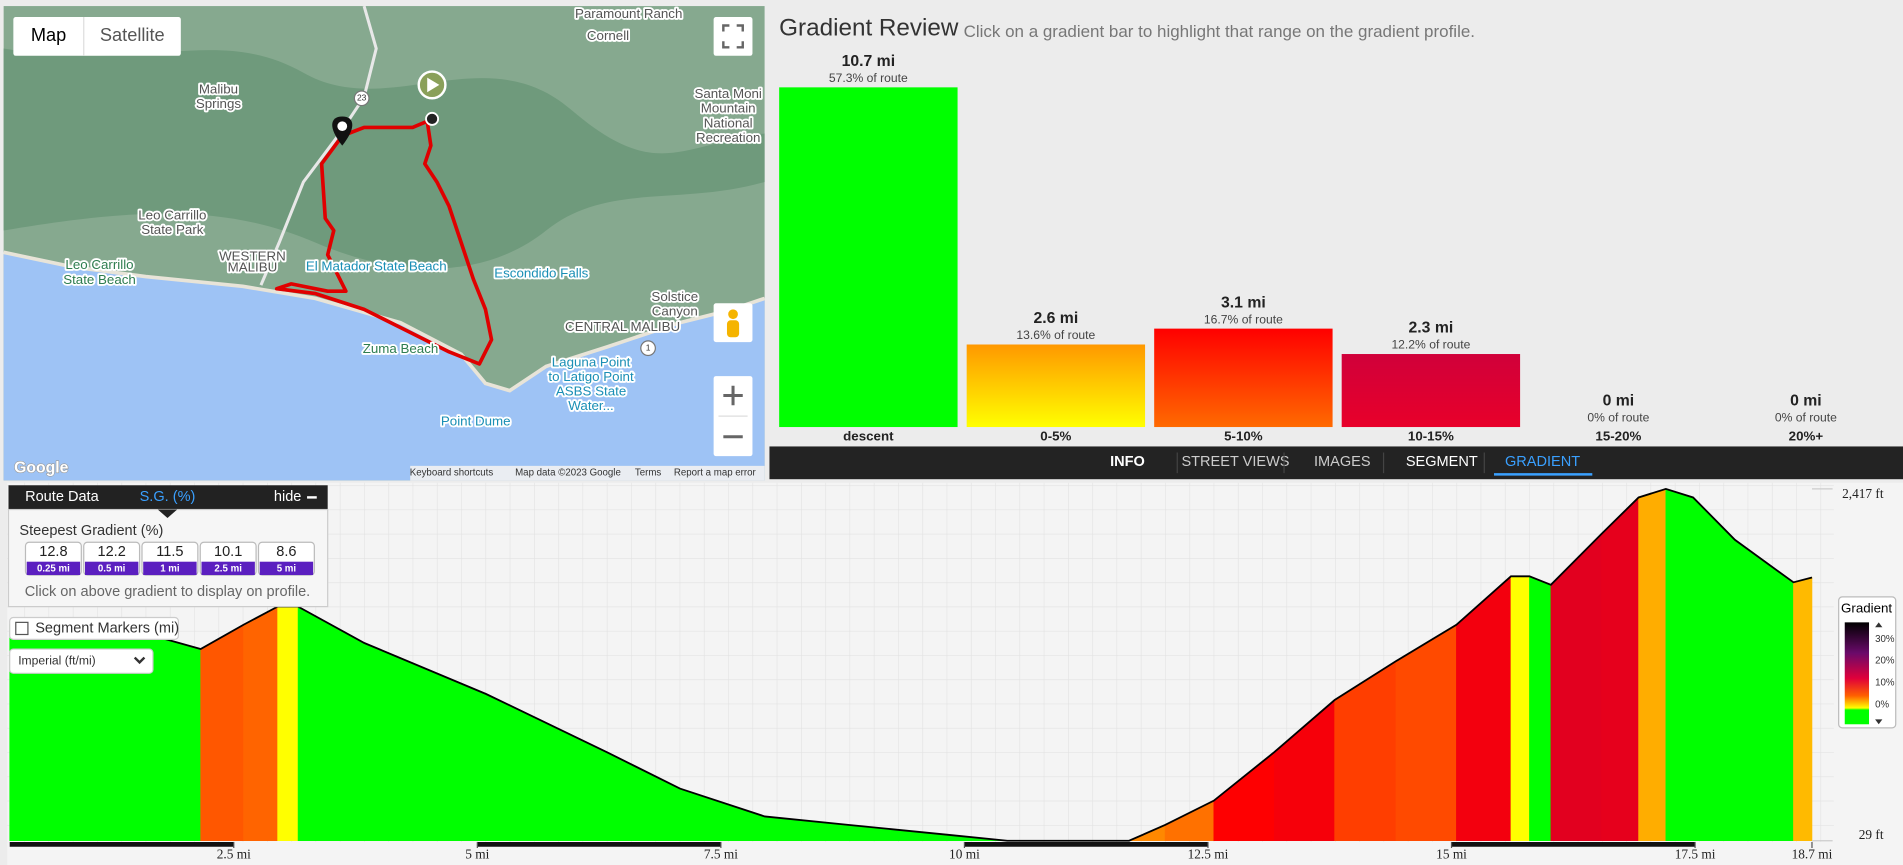 The width and height of the screenshot is (1903, 865). What do you see at coordinates (1882, 704) in the screenshot?
I see `legend-label: 0%` at bounding box center [1882, 704].